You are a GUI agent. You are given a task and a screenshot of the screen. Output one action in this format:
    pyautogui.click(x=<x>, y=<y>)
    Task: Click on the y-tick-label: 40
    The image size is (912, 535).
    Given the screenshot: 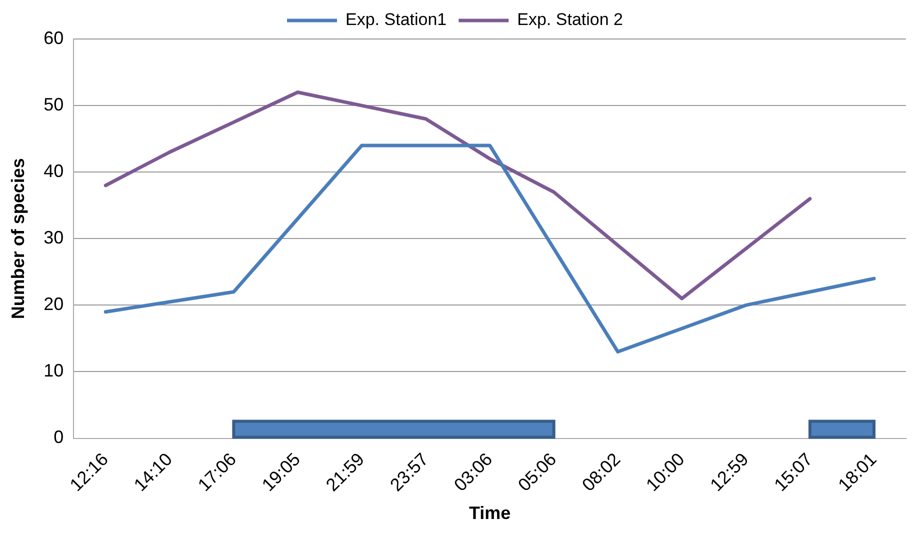 What is the action you would take?
    pyautogui.click(x=54, y=171)
    